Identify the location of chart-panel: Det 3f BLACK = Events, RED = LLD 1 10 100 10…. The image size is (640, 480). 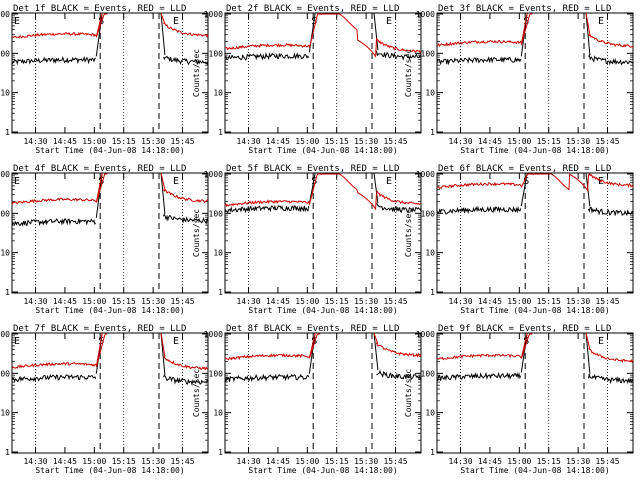
(519, 79).